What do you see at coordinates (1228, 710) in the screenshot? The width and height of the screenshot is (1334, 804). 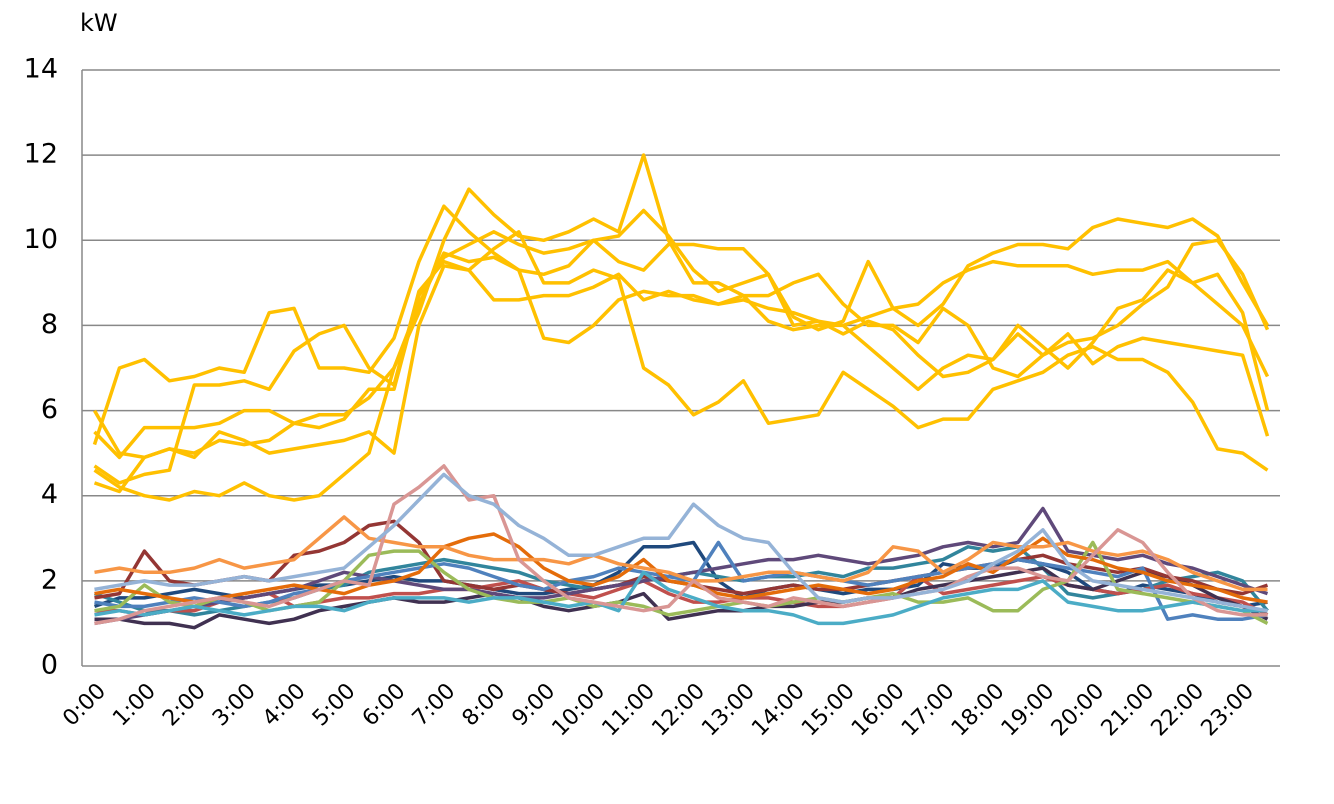 I see `x-tick-label: 23:00` at bounding box center [1228, 710].